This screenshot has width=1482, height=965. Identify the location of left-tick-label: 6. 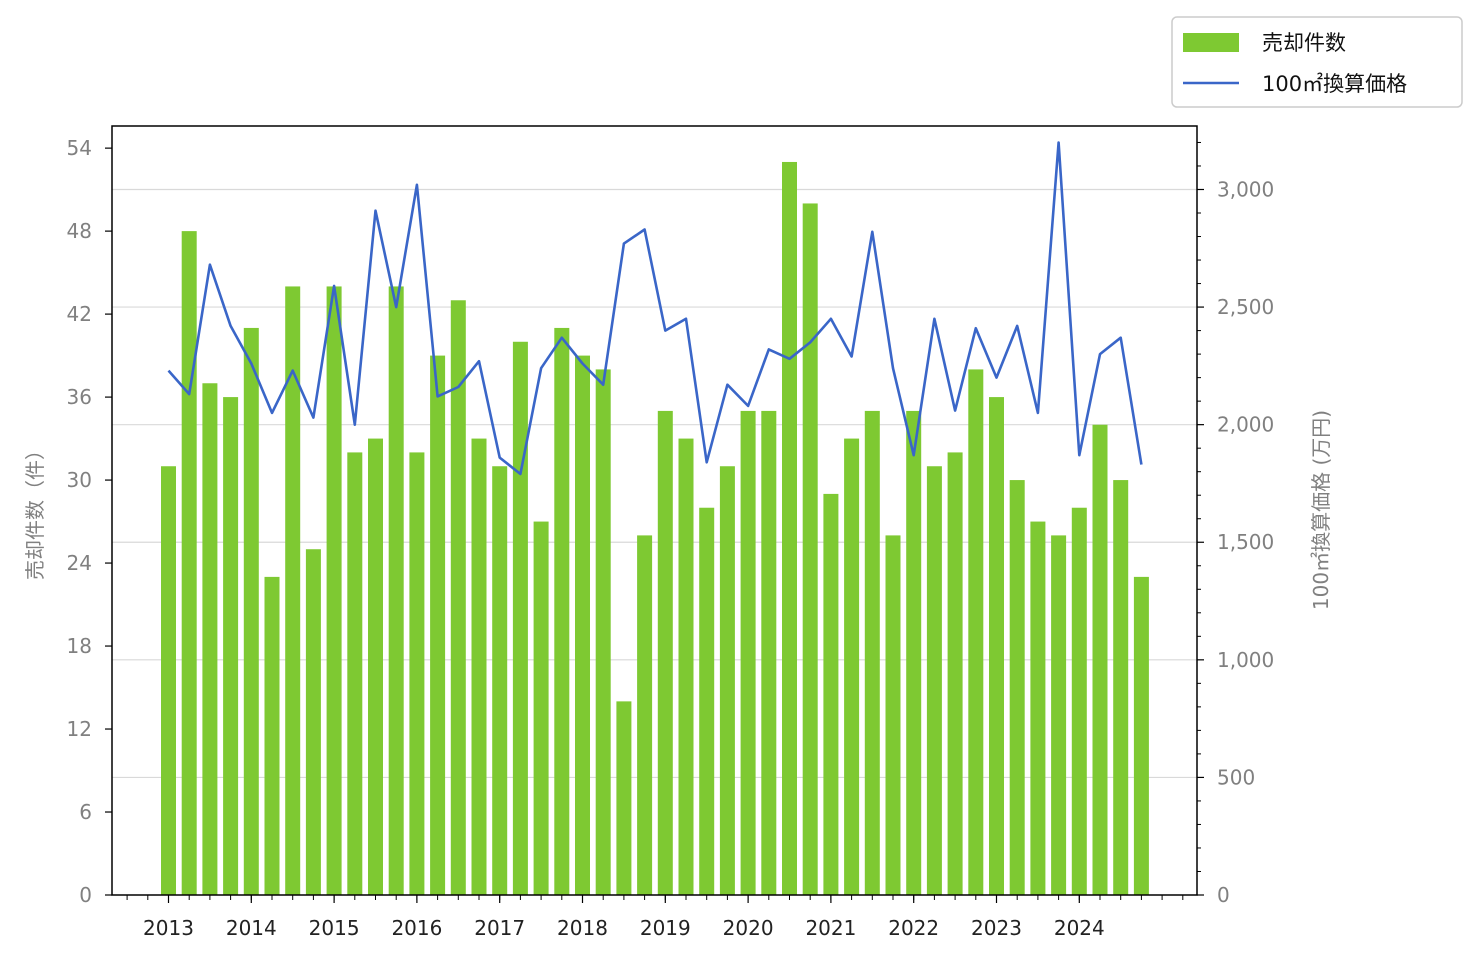
(85, 812).